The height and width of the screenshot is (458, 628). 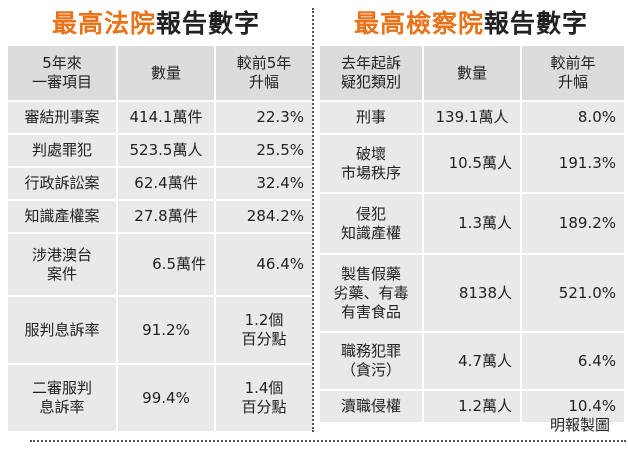 What do you see at coordinates (62, 73) in the screenshot?
I see `court-header-item: 5年來 一審項目` at bounding box center [62, 73].